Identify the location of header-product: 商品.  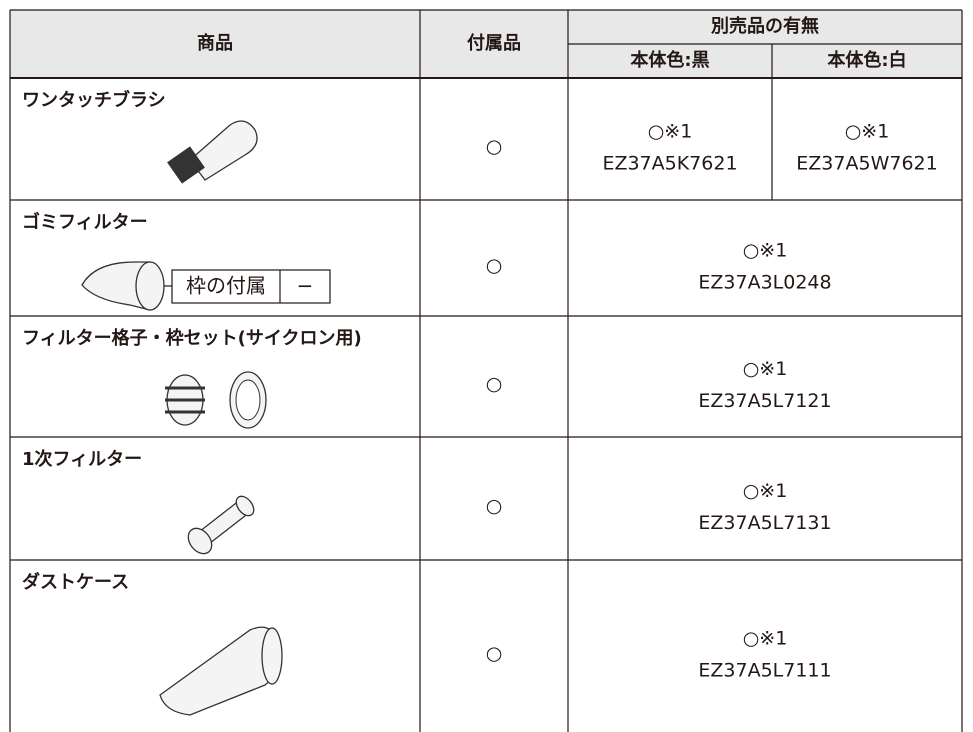
(215, 43).